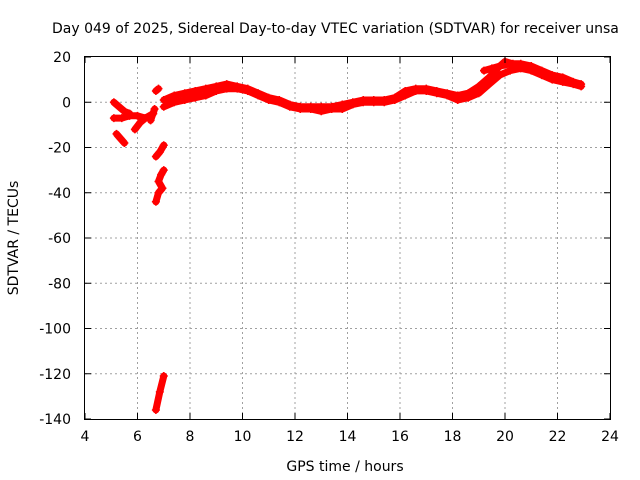  Describe the element at coordinates (137, 437) in the screenshot. I see `x-tick-label: 6` at that location.